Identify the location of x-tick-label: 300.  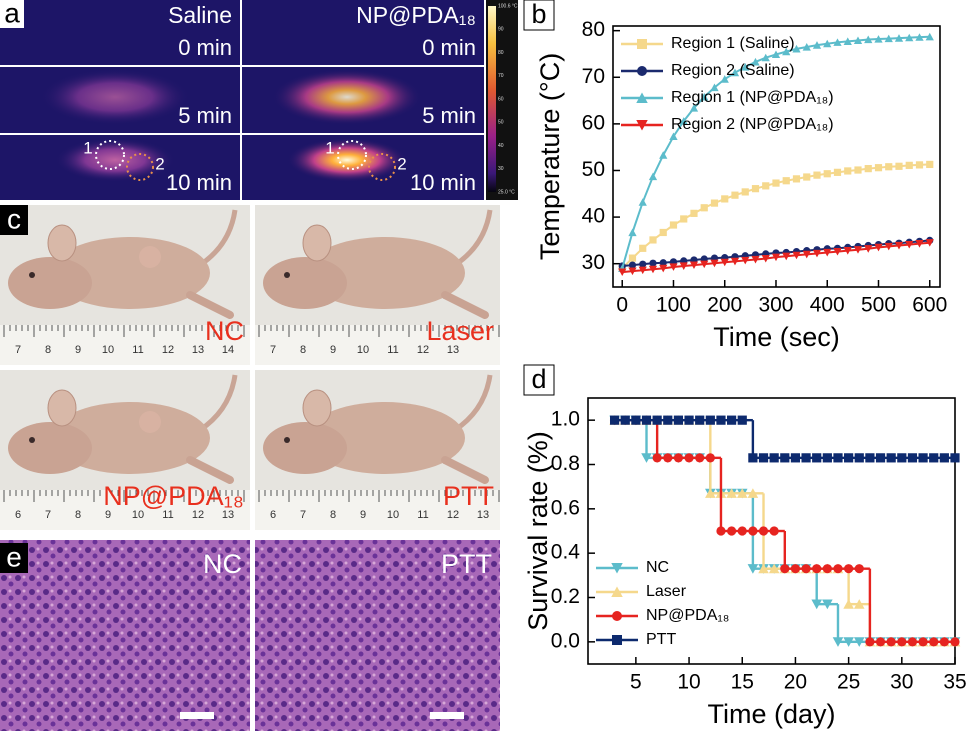
(775, 305).